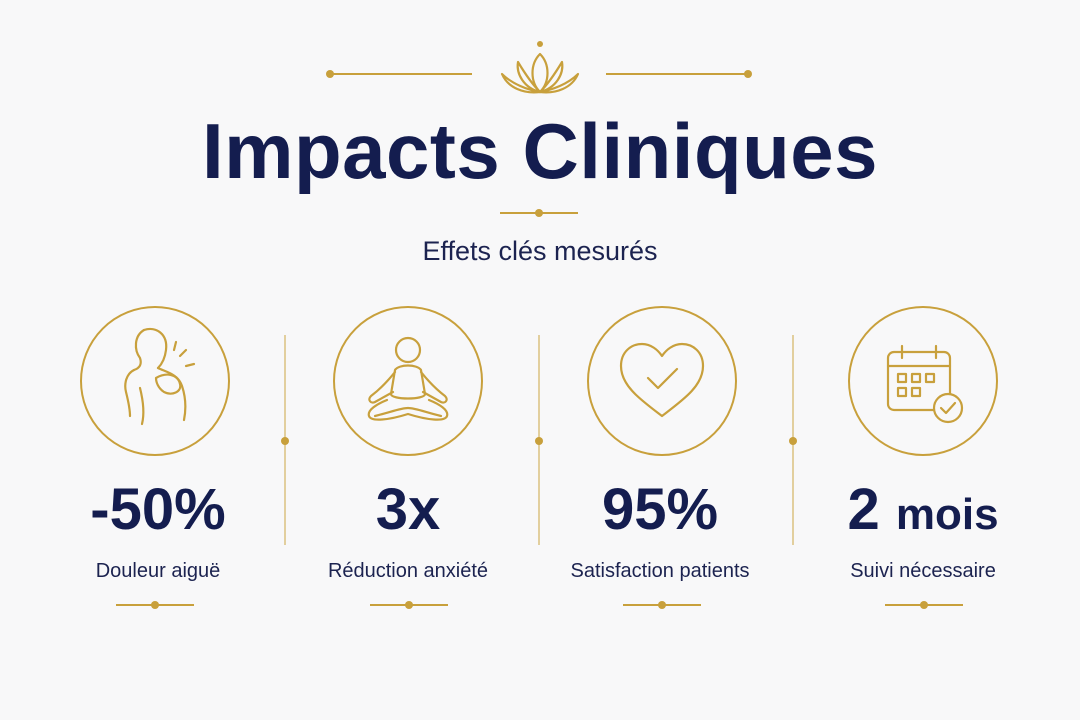 The width and height of the screenshot is (1080, 720). Describe the element at coordinates (158, 509) in the screenshot. I see `stat-value: -50%` at that location.